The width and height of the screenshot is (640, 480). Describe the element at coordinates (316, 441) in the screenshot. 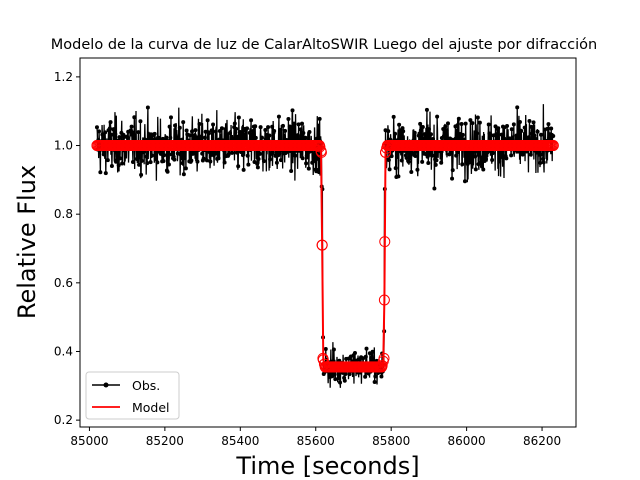

I see `x-tick-label: 85600` at that location.